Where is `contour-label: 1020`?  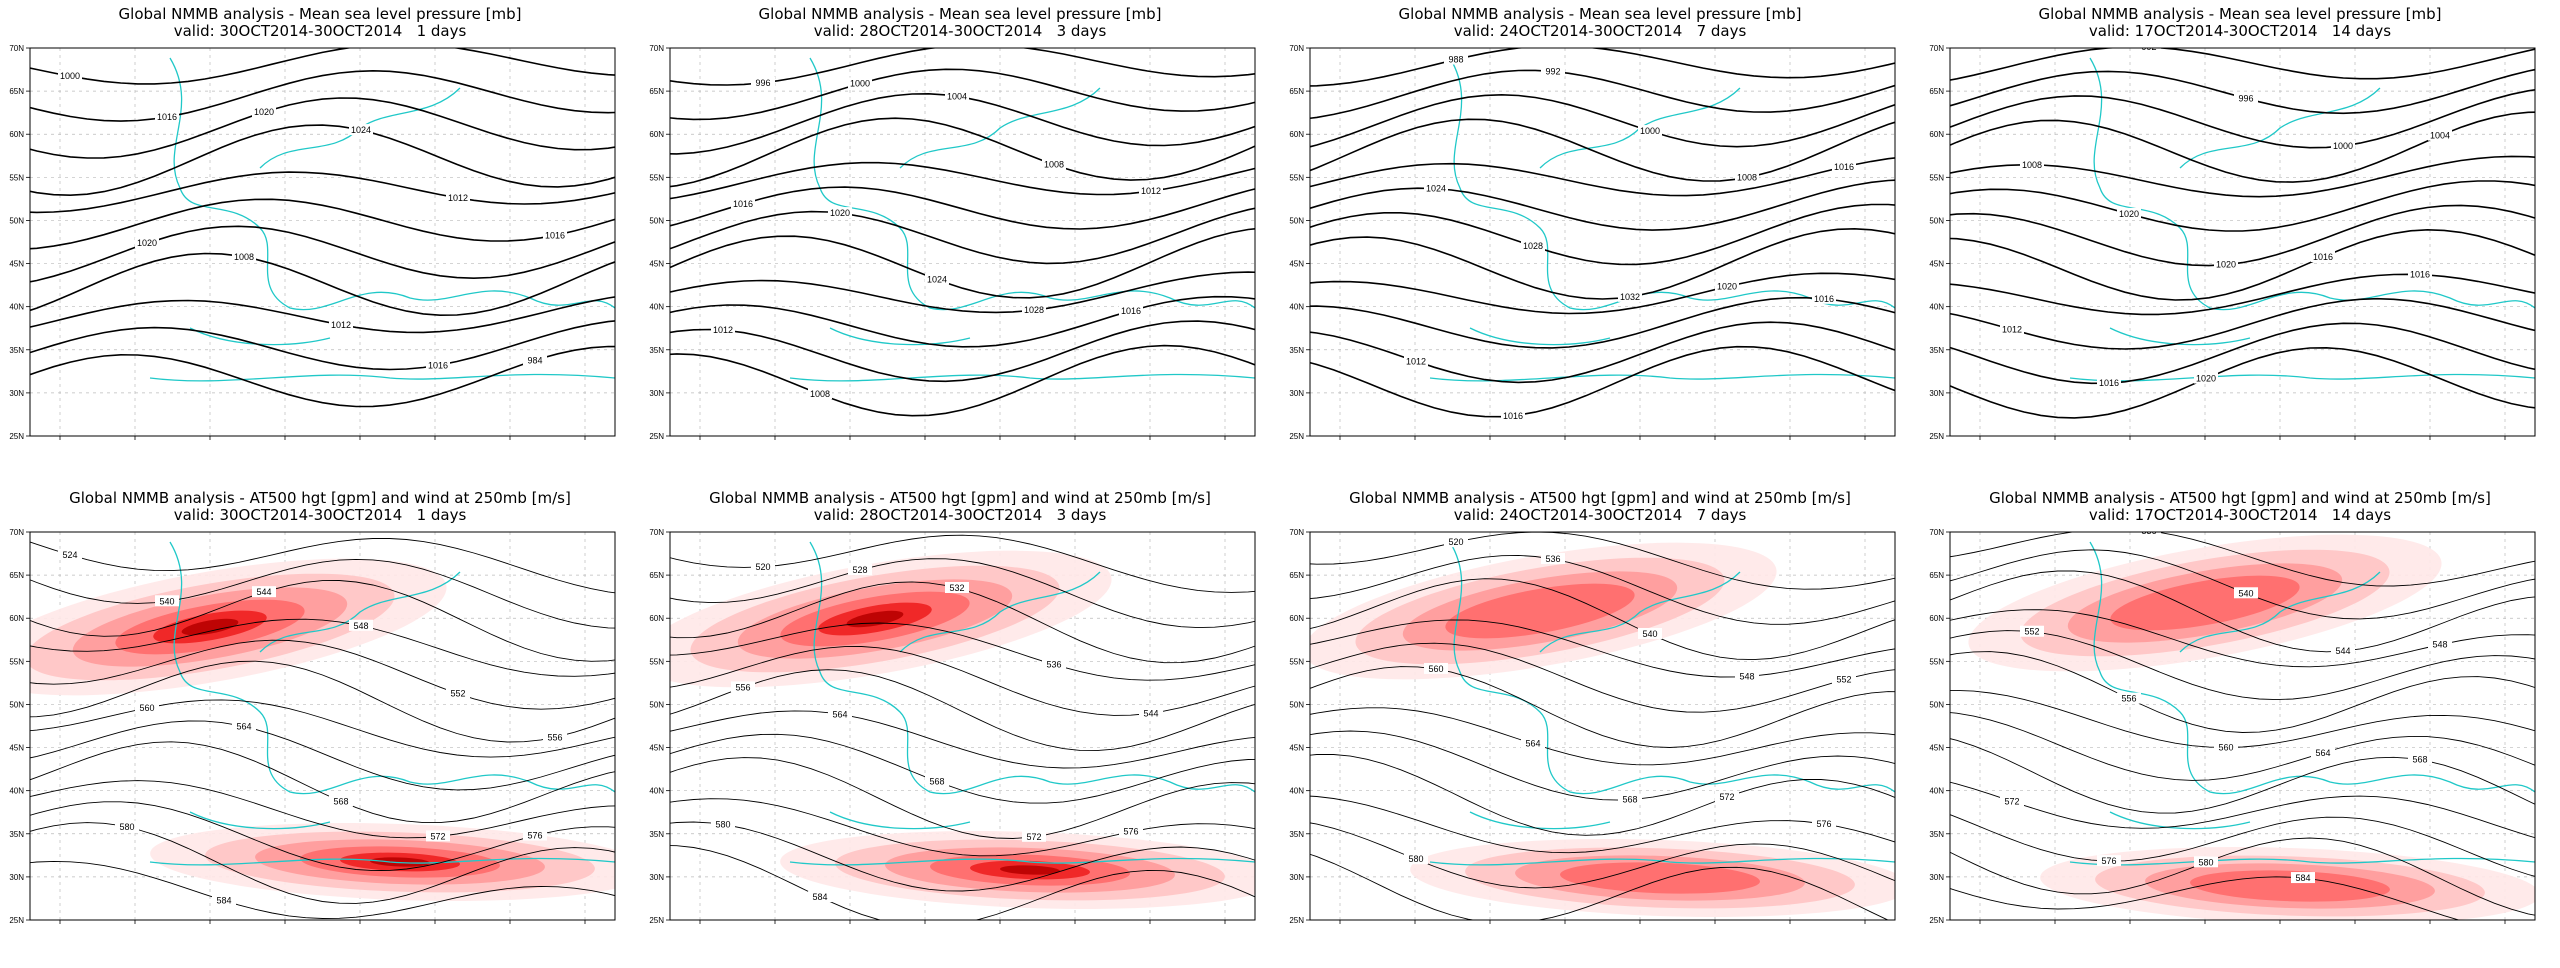
contour-label: 1020 is located at coordinates (840, 213).